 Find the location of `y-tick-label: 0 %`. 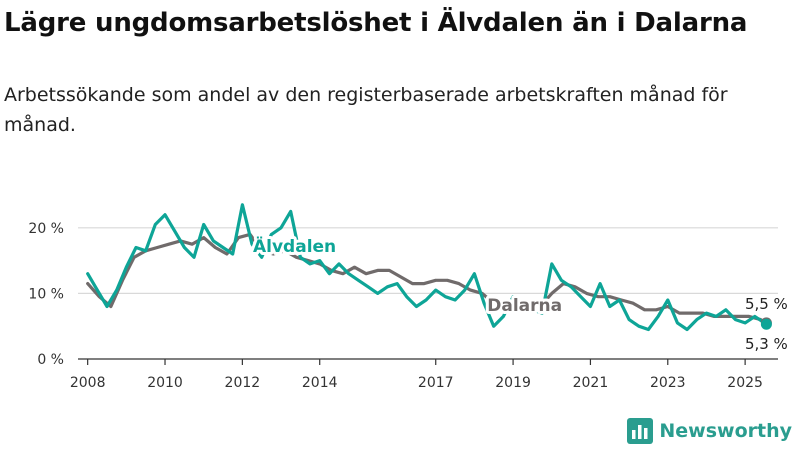

y-tick-label: 0 % is located at coordinates (50, 360).